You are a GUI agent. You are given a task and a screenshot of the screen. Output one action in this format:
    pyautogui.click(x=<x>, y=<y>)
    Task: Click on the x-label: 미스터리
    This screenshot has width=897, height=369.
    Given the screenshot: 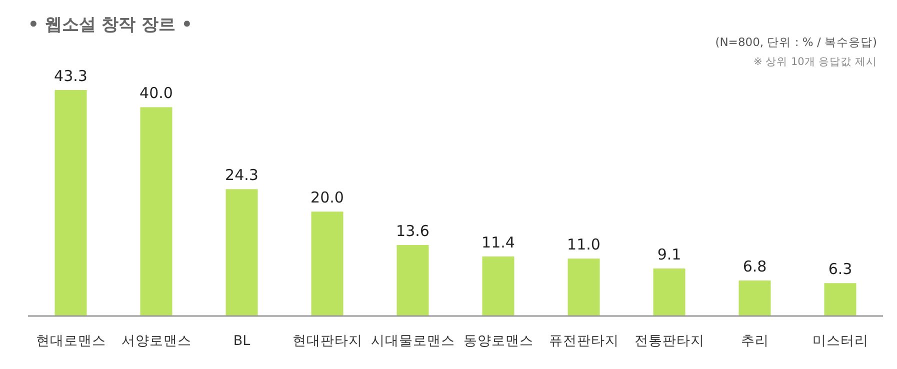 What is the action you would take?
    pyautogui.click(x=840, y=341)
    